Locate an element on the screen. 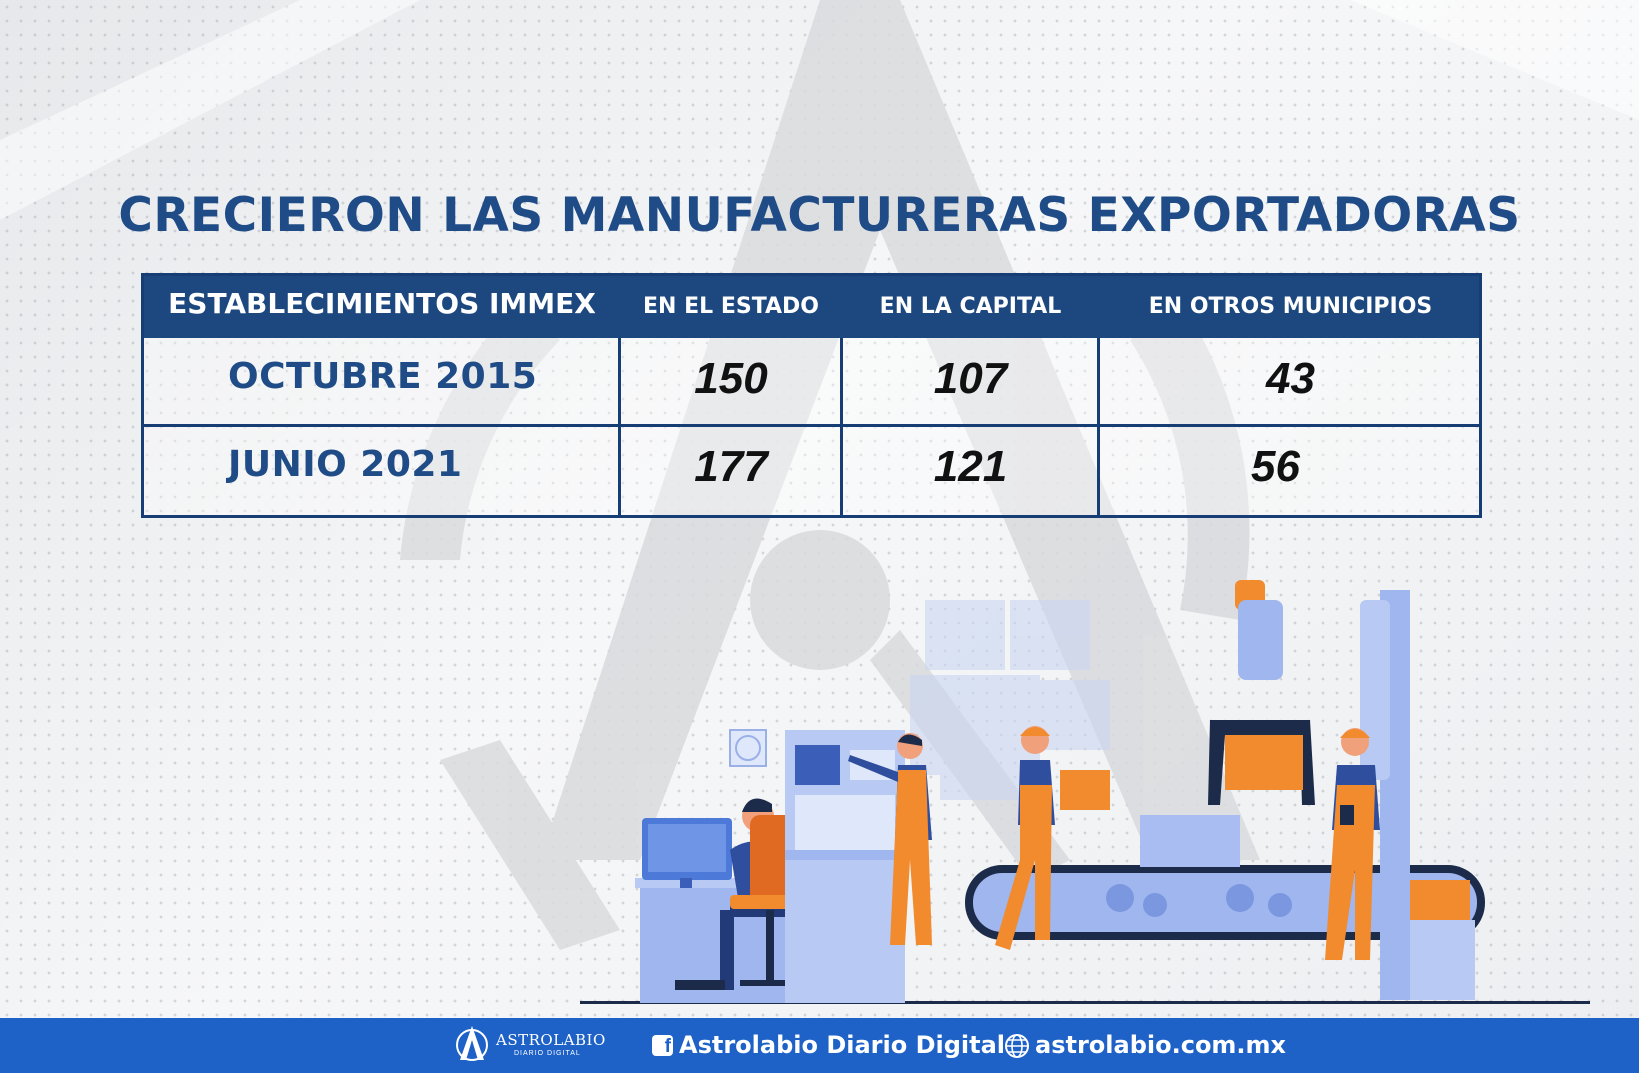 The height and width of the screenshot is (1073, 1639). clock-icon is located at coordinates (748, 748).